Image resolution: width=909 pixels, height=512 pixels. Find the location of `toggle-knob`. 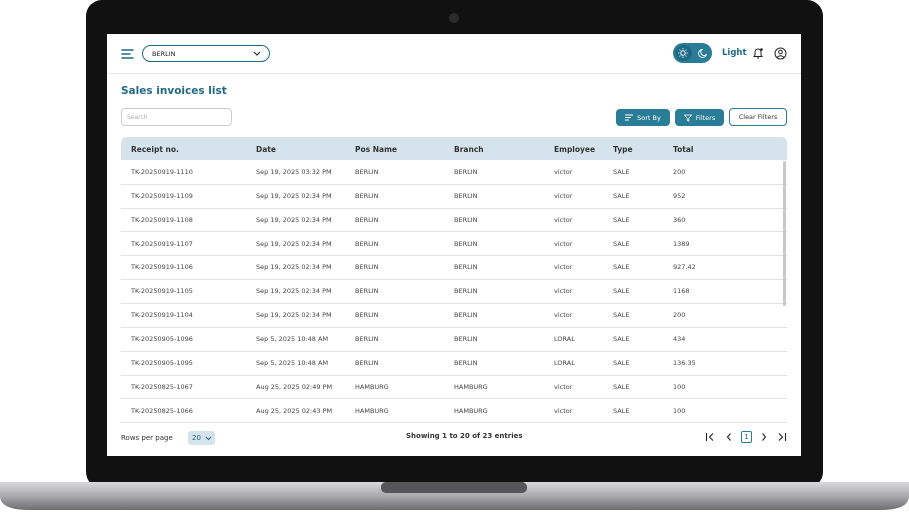

toggle-knob is located at coordinates (683, 53).